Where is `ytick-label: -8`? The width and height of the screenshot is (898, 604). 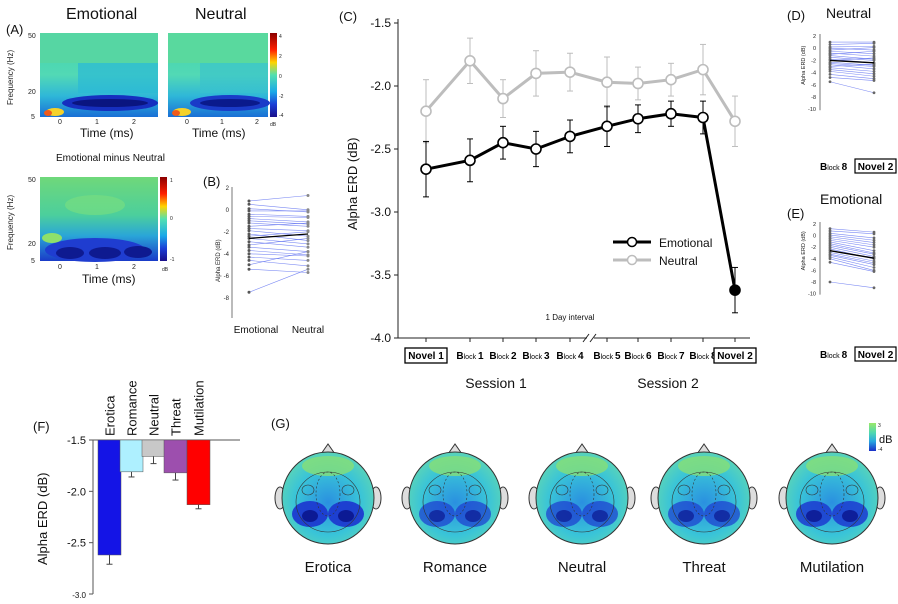 ytick-label: -8 is located at coordinates (813, 283).